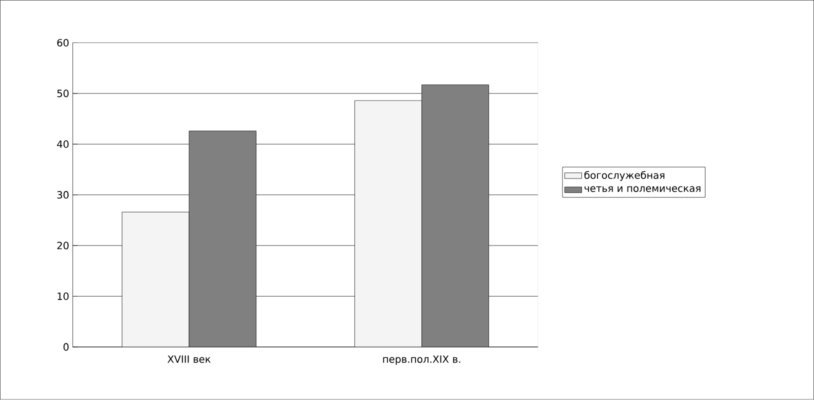 This screenshot has width=814, height=400. What do you see at coordinates (642, 189) in the screenshot?
I see `legend-label: четья и полемическая` at bounding box center [642, 189].